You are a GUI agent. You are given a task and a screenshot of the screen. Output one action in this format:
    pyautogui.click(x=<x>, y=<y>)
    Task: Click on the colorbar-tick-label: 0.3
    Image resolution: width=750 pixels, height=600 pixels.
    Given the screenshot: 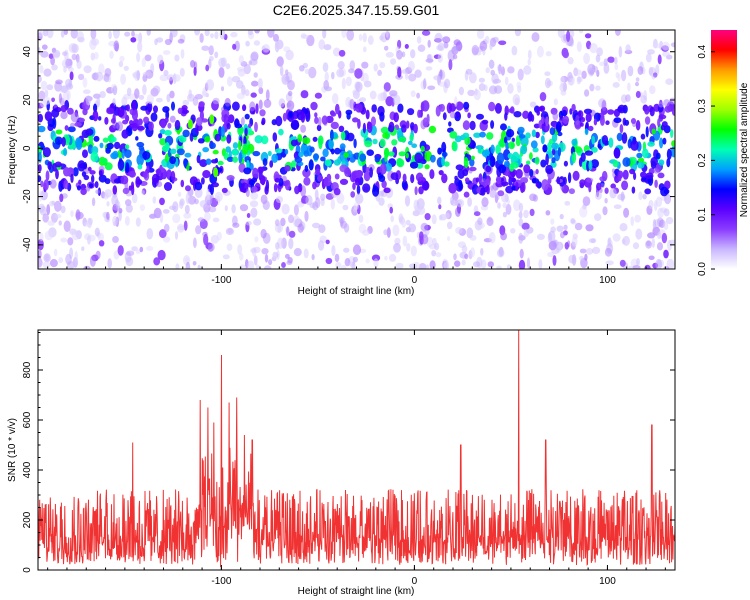 What is the action you would take?
    pyautogui.click(x=702, y=106)
    